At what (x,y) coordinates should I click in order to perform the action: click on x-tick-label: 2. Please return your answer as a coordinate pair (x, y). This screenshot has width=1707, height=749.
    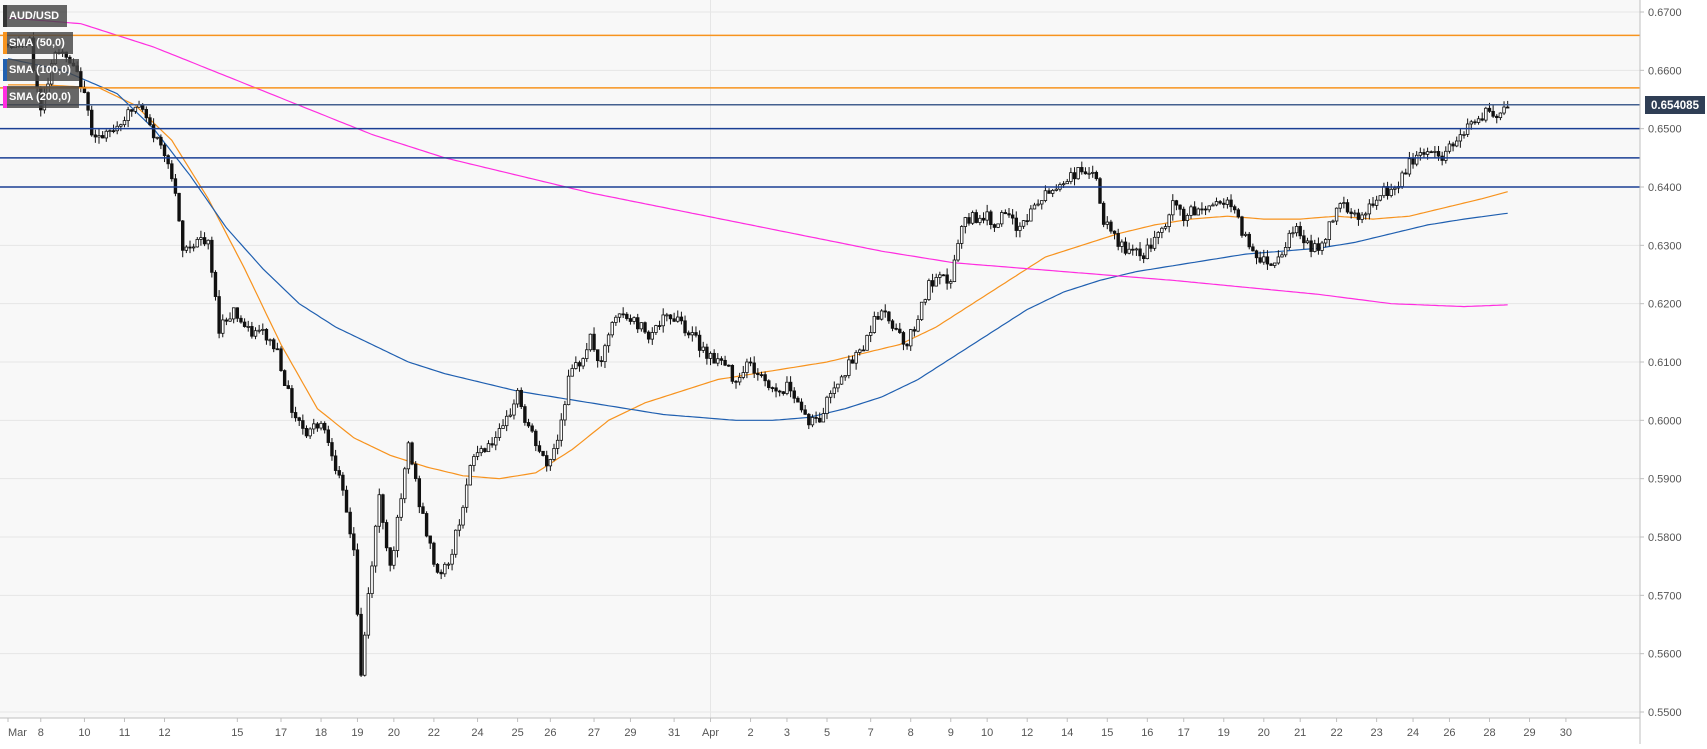
    Looking at the image, I should click on (750, 733).